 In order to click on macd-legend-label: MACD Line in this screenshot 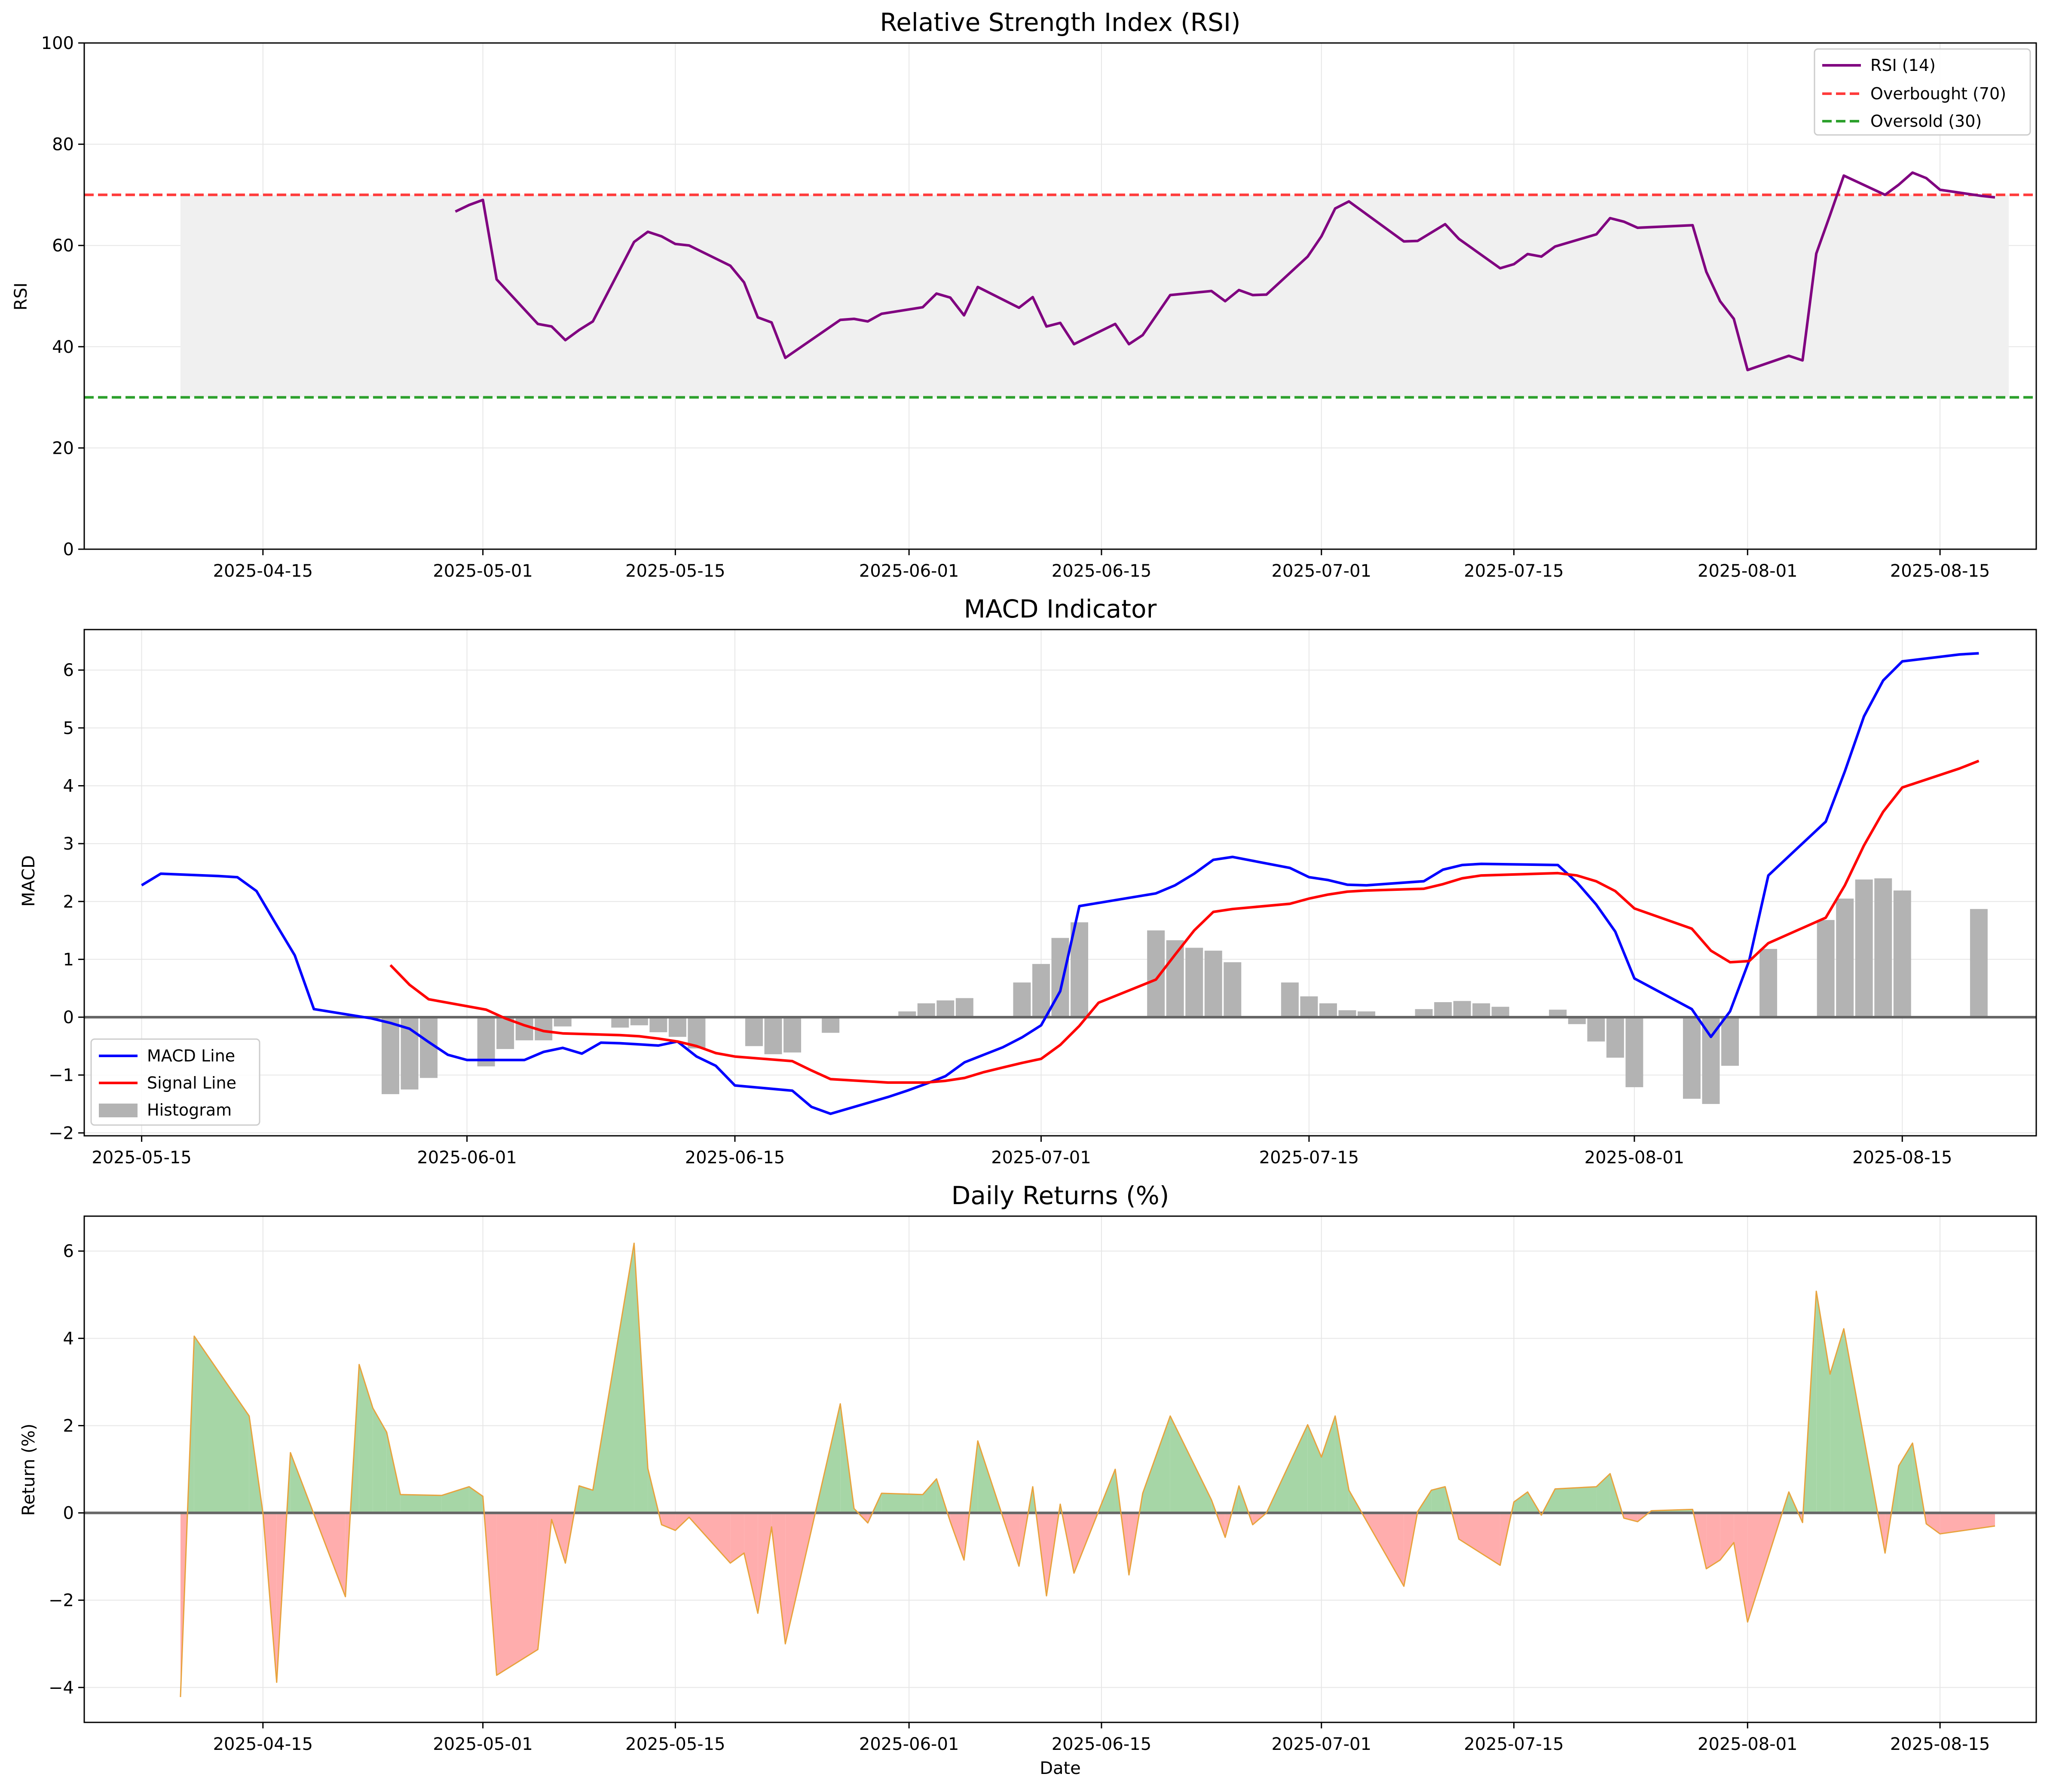, I will do `click(191, 1055)`.